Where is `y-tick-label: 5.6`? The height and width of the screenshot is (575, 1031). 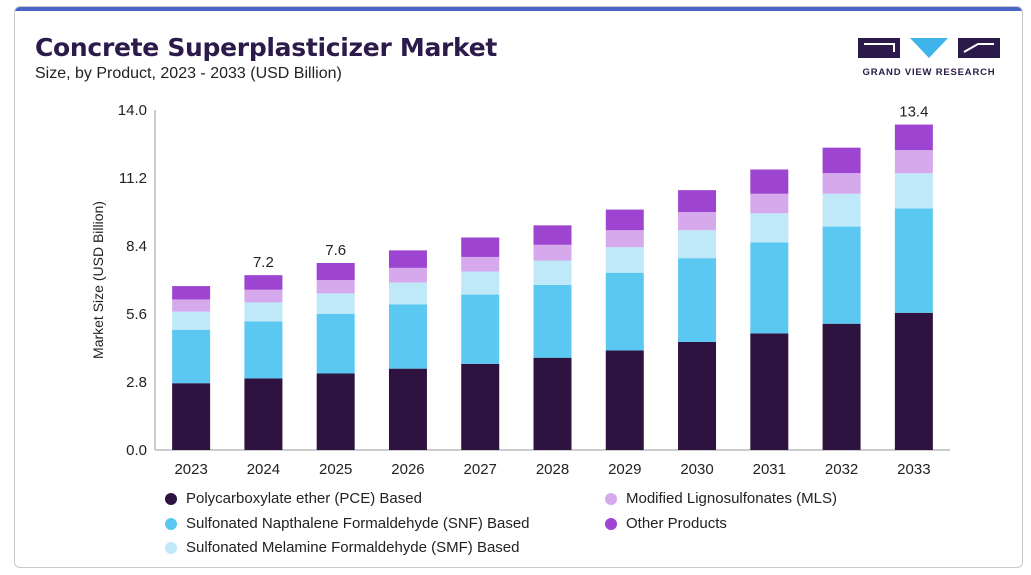
y-tick-label: 5.6 is located at coordinates (136, 314).